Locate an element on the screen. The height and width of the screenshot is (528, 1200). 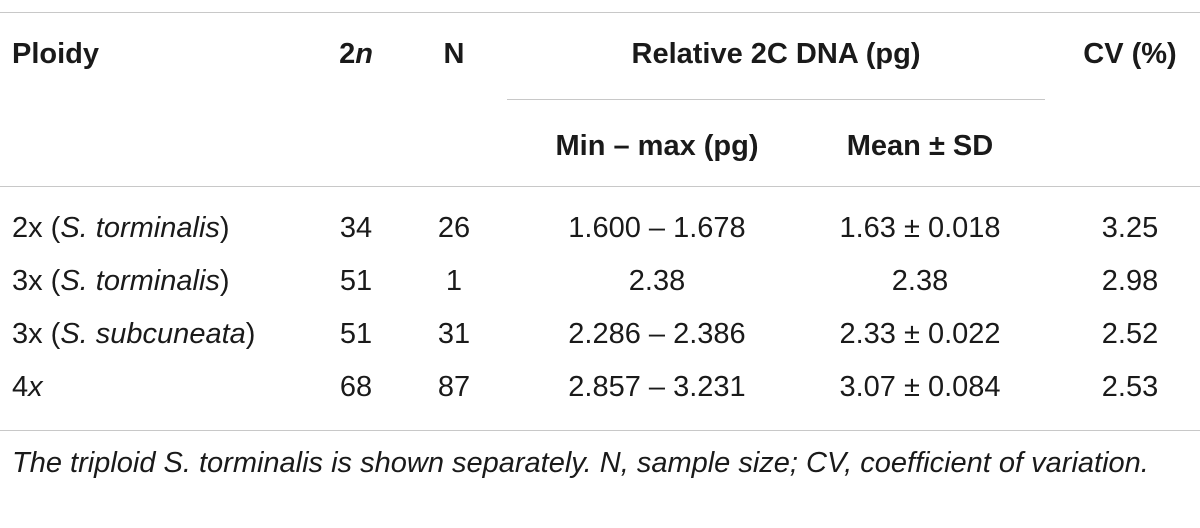
row4-min-max: 2.857 – 3.231 is located at coordinates (657, 387).